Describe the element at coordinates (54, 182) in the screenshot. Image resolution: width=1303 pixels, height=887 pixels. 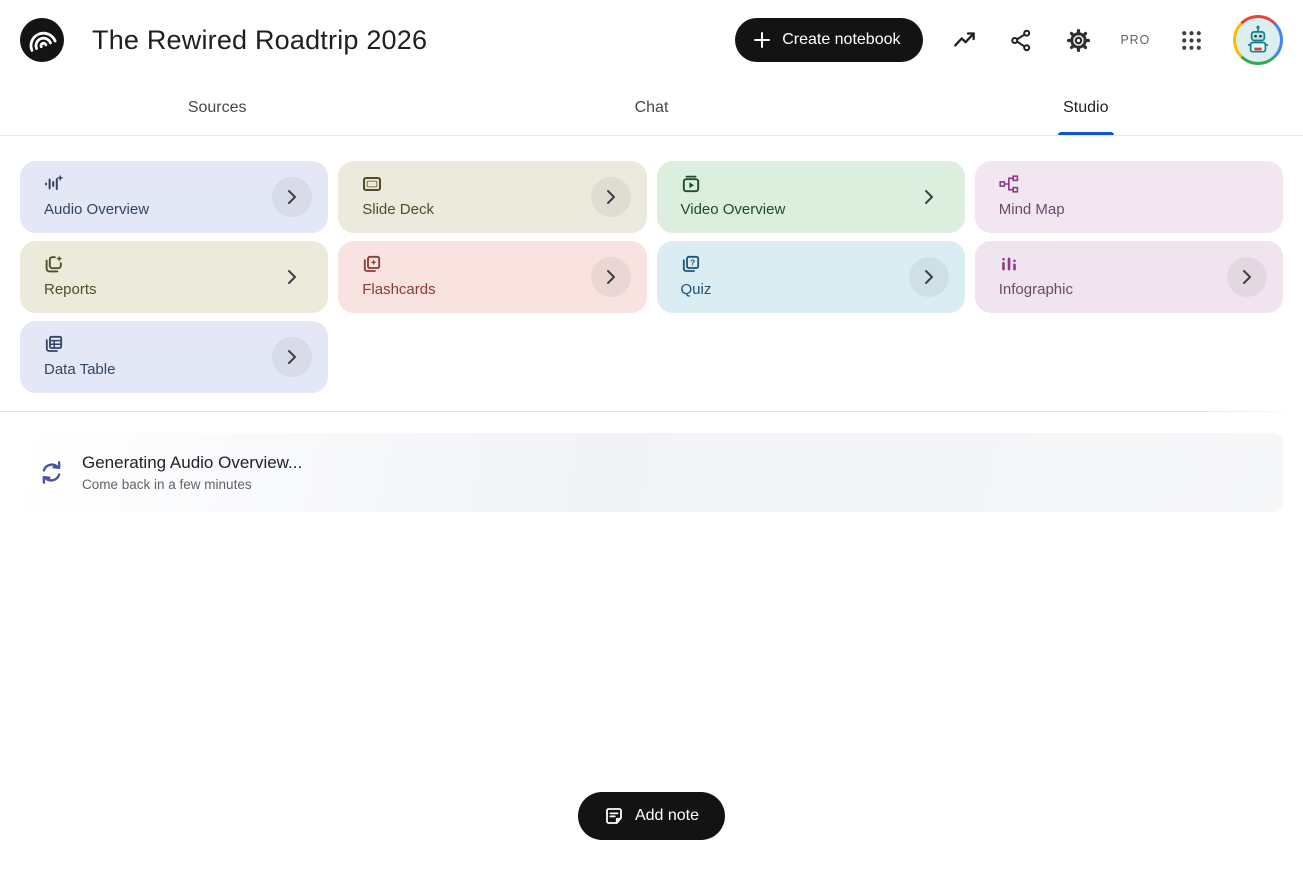
I see `audio-waveform-icon` at that location.